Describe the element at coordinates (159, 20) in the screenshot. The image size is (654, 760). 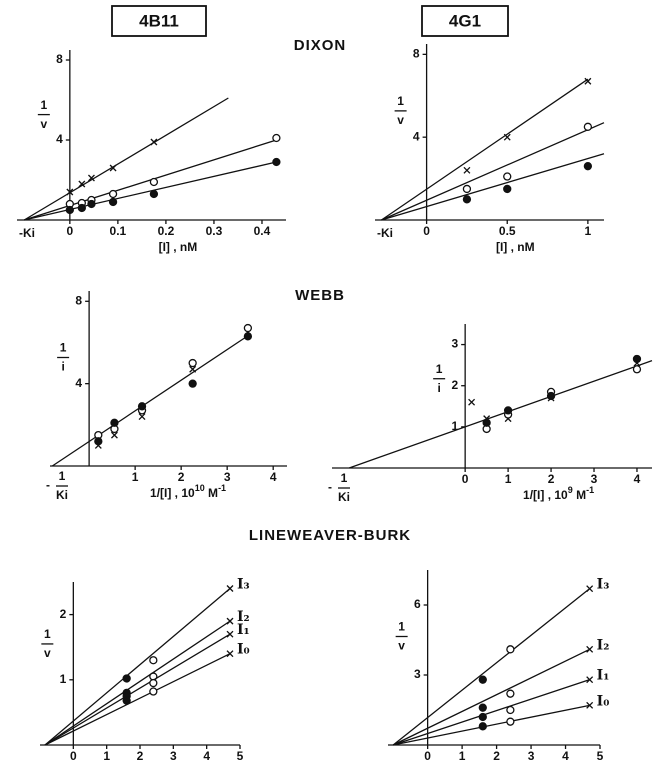
I see `panel-header: 4B11` at that location.